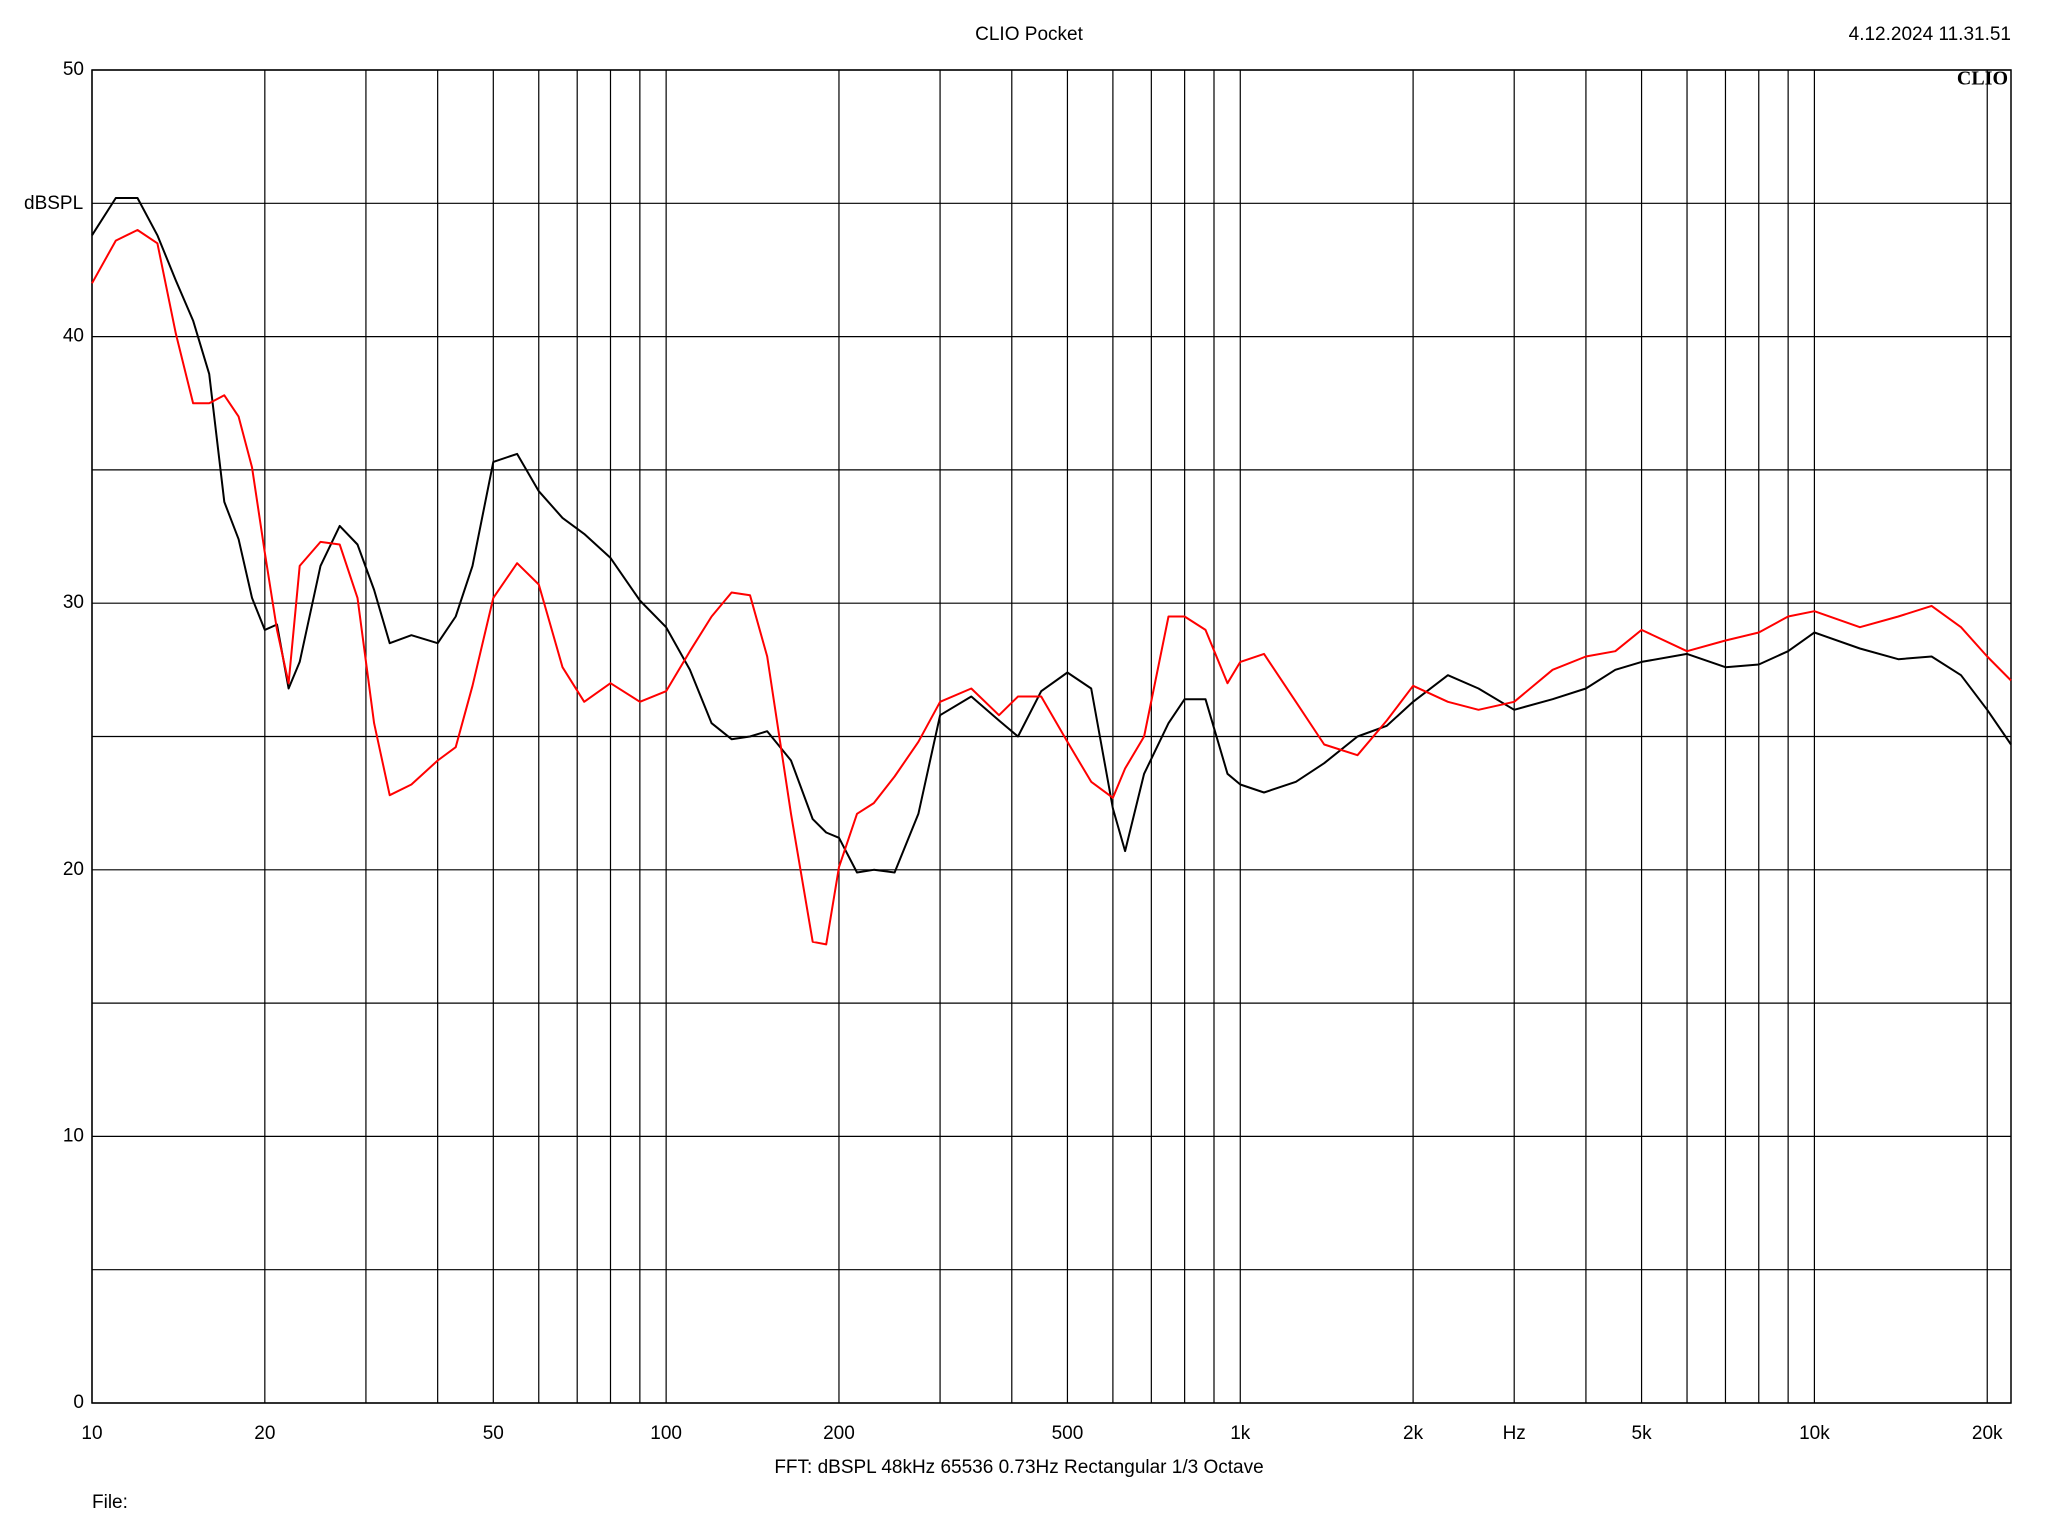 Image resolution: width=2048 pixels, height=1536 pixels. Describe the element at coordinates (110, 1502) in the screenshot. I see `file-label: File:` at that location.